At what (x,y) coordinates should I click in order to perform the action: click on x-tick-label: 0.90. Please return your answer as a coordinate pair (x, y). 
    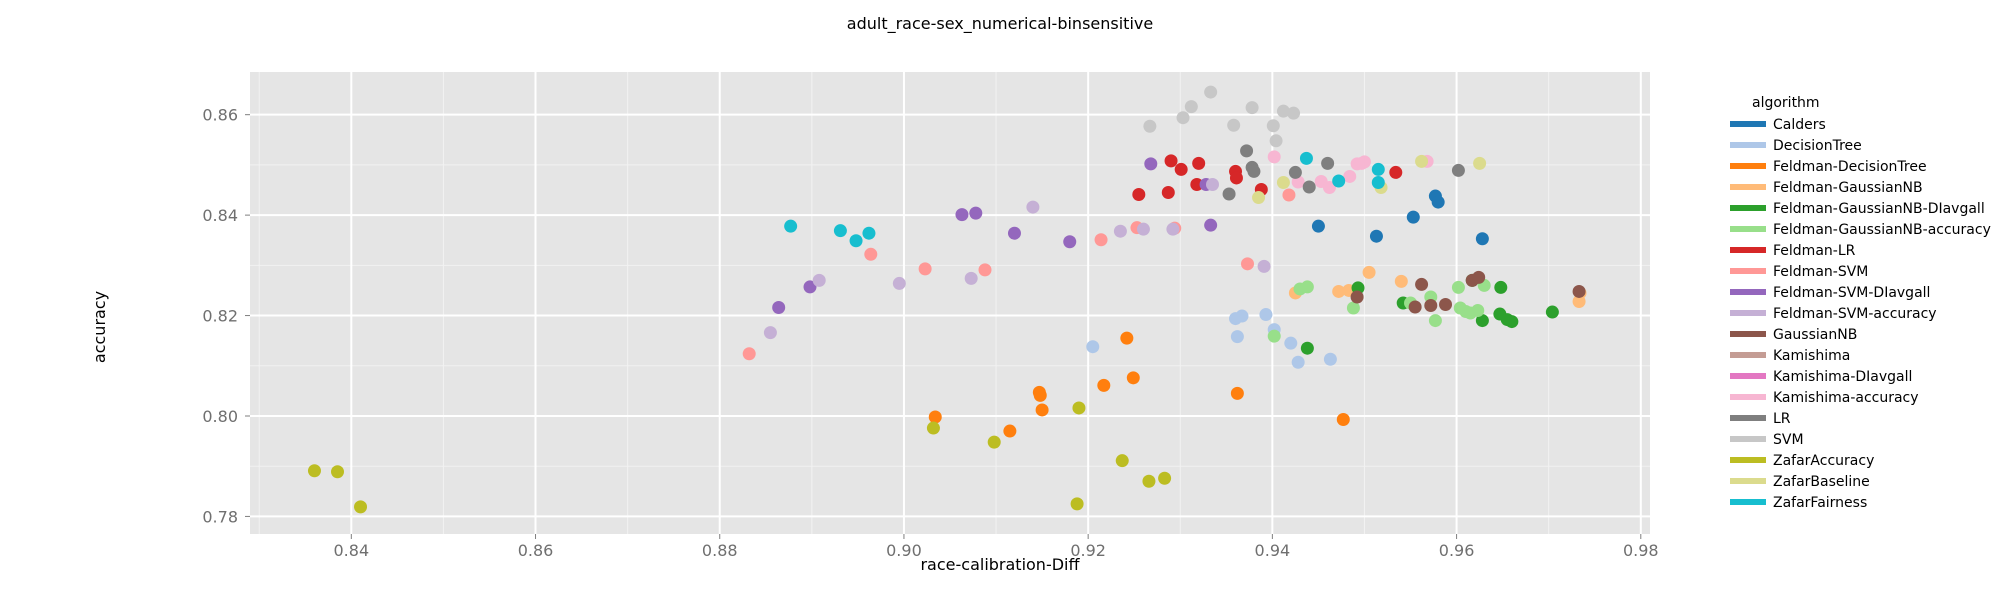
    Looking at the image, I should click on (904, 550).